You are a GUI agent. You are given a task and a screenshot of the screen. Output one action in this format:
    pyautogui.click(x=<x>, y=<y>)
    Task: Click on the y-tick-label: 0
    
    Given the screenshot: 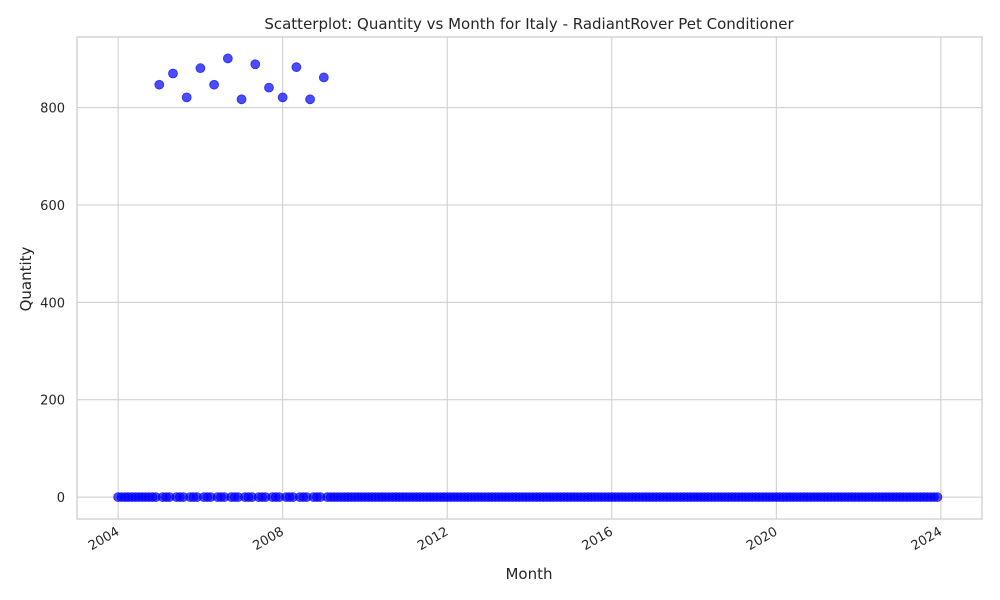 What is the action you would take?
    pyautogui.click(x=61, y=498)
    